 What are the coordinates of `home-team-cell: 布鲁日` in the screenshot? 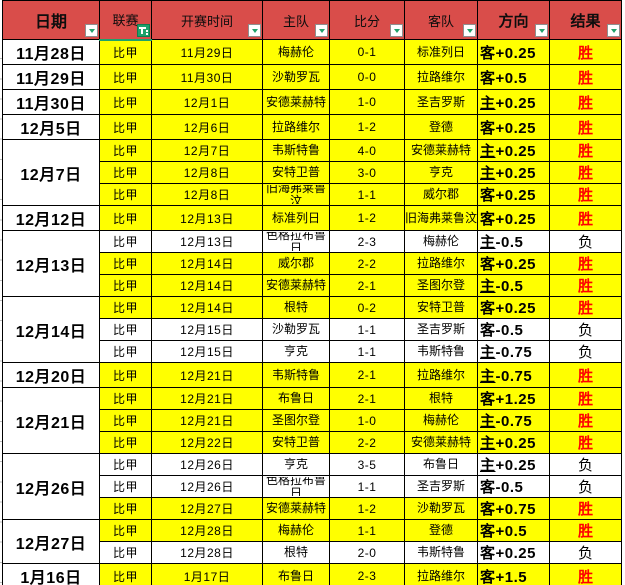 It's located at (296, 574).